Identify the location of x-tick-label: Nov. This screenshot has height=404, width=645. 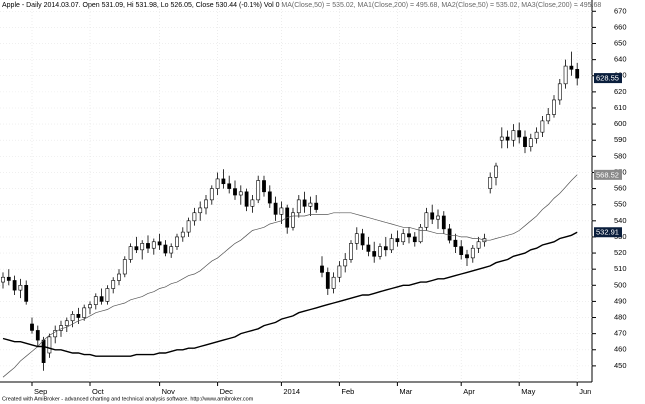
(169, 391).